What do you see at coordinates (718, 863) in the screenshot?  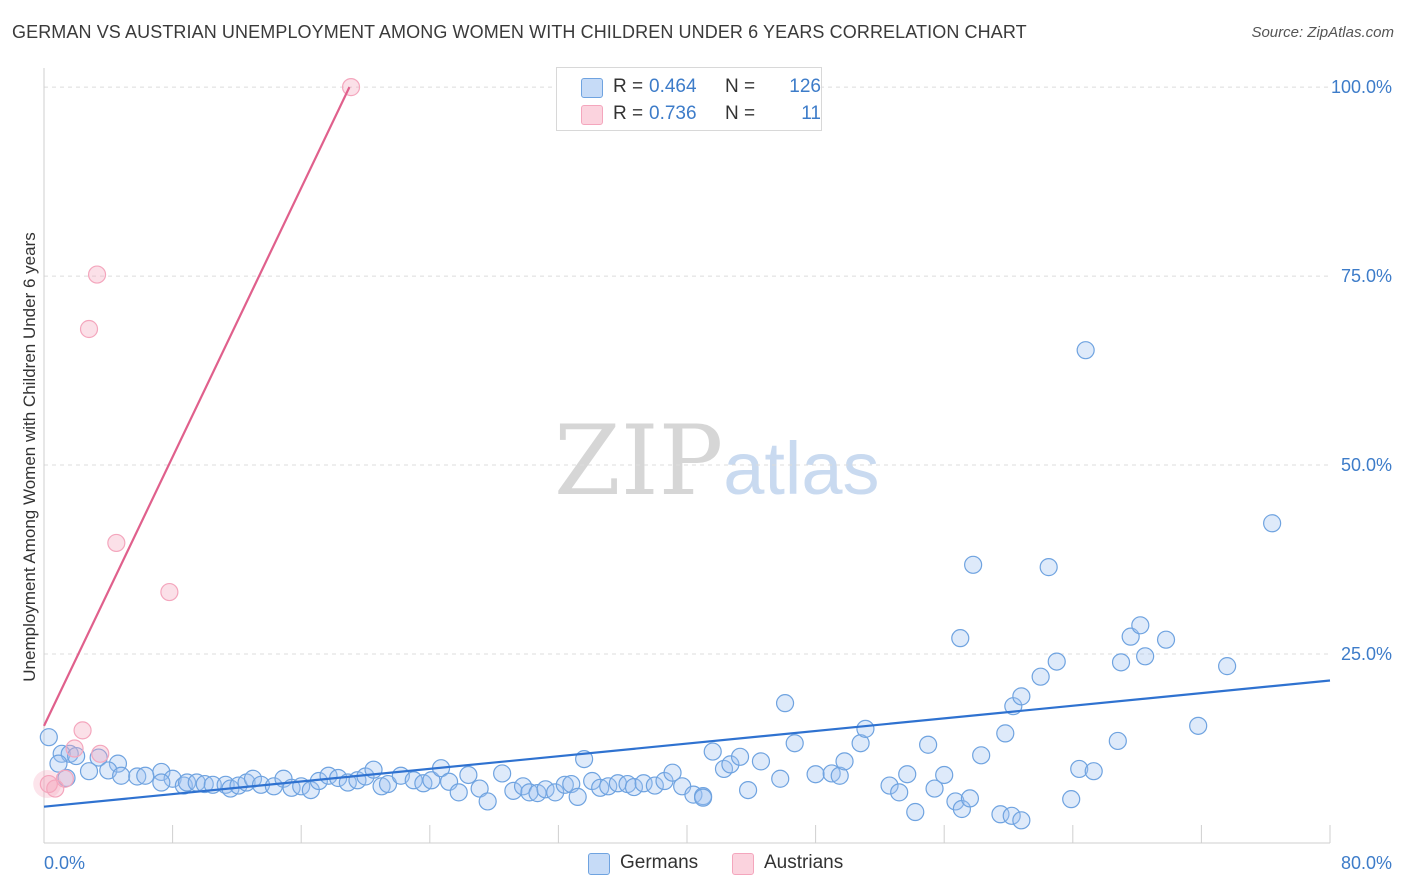 I see `x-tick-labels: 0.0% 80.0%` at bounding box center [718, 863].